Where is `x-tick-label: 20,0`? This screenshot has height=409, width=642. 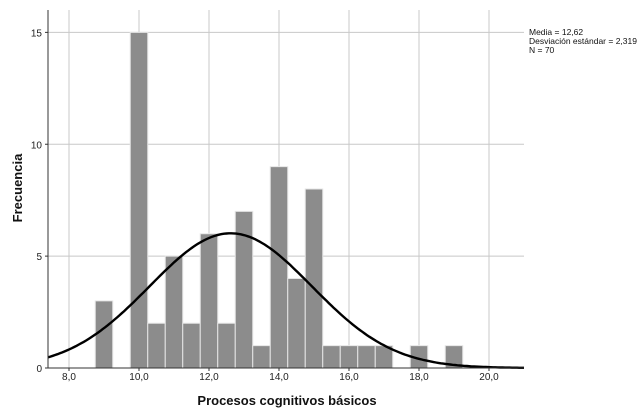 x-tick-label: 20,0 is located at coordinates (489, 377).